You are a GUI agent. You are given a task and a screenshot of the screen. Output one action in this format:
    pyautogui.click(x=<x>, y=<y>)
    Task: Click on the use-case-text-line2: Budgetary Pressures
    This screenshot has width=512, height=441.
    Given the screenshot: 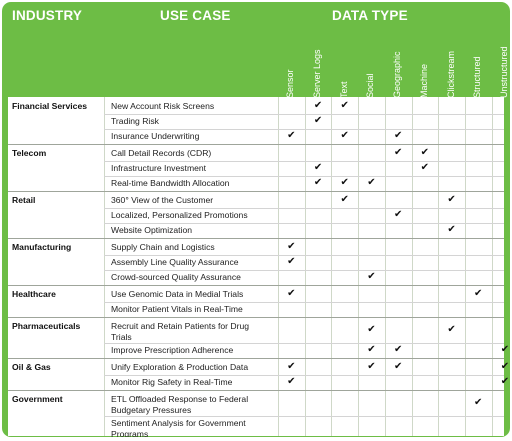 What is the action you would take?
    pyautogui.click(x=151, y=410)
    